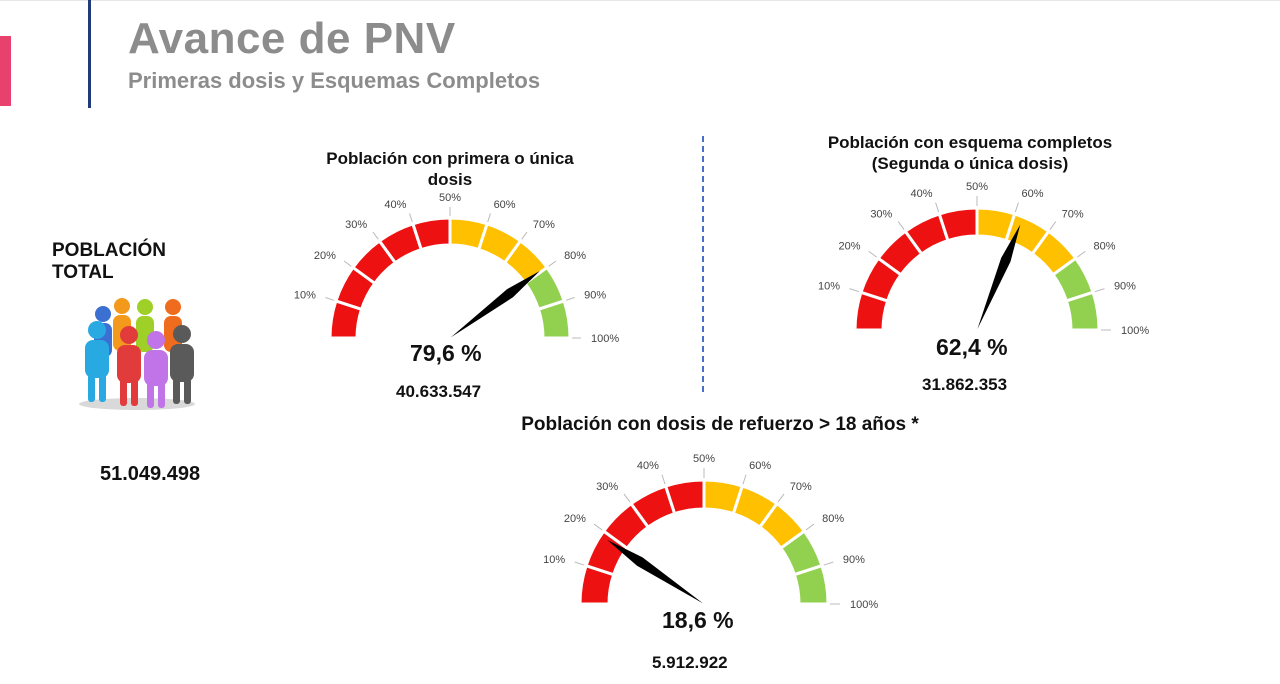  What do you see at coordinates (150, 474) in the screenshot?
I see `poblacion-total-value: 51.049.498` at bounding box center [150, 474].